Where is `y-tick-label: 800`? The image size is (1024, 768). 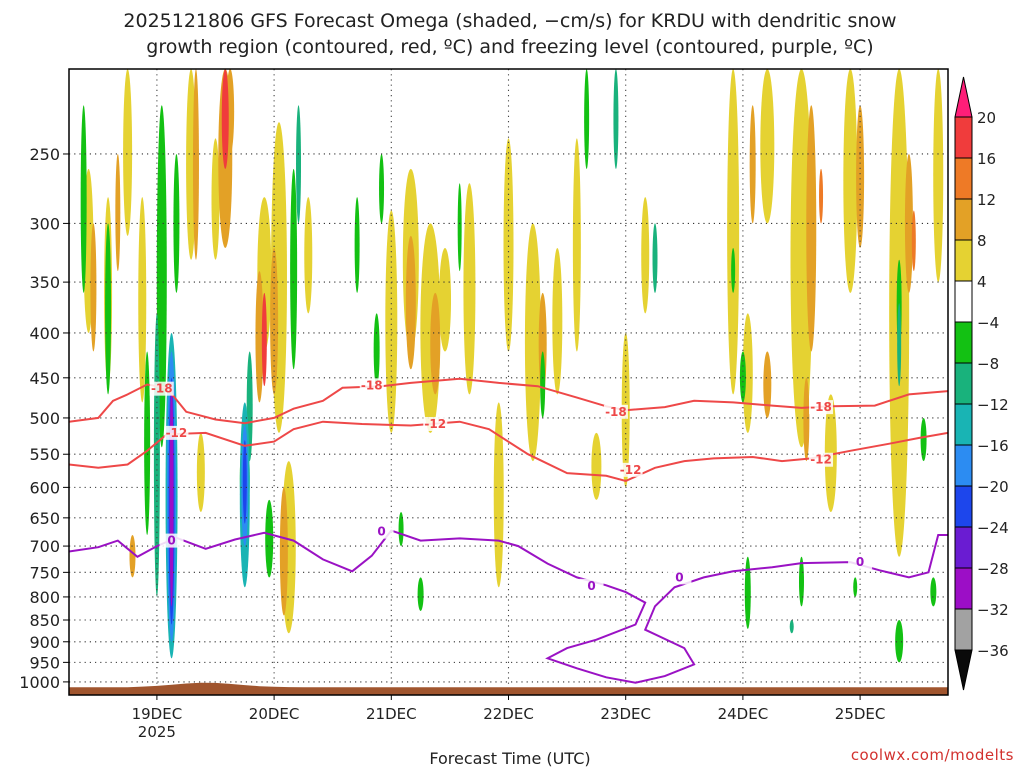
y-tick-label: 800 is located at coordinates (44, 597).